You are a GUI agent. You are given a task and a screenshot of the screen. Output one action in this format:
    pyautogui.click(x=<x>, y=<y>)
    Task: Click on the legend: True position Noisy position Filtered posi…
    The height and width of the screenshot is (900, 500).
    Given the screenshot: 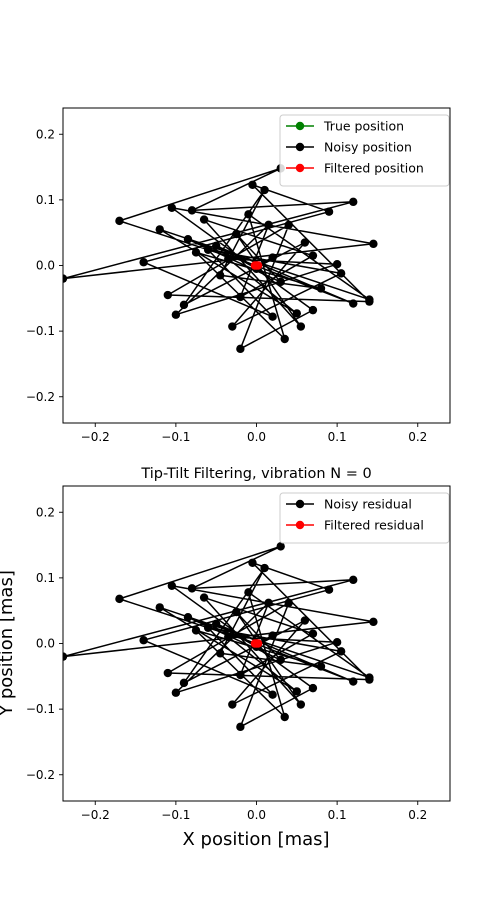 What is the action you would take?
    pyautogui.click(x=364, y=150)
    